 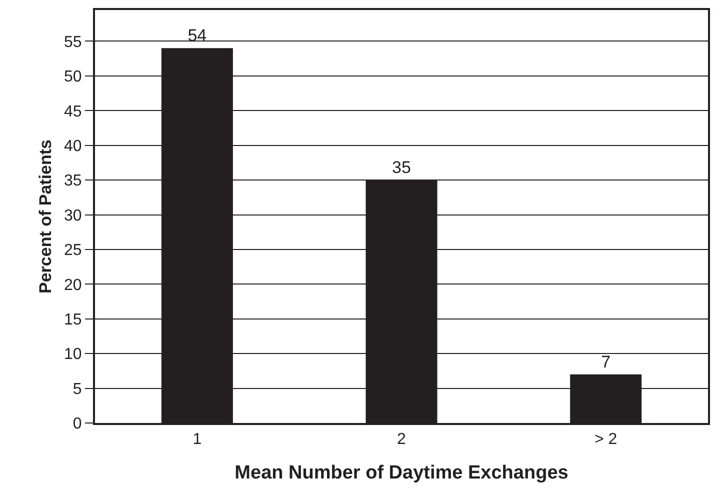 I want to click on y-axis-title: Percent of Patients, so click(x=46, y=217).